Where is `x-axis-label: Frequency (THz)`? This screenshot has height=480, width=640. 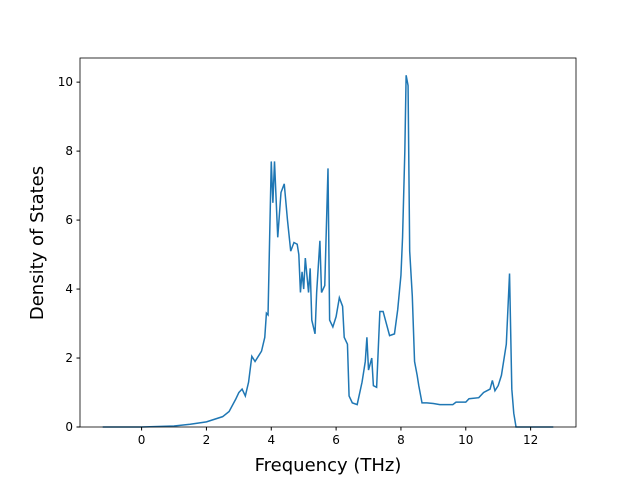 x-axis-label: Frequency (THz) is located at coordinates (328, 465).